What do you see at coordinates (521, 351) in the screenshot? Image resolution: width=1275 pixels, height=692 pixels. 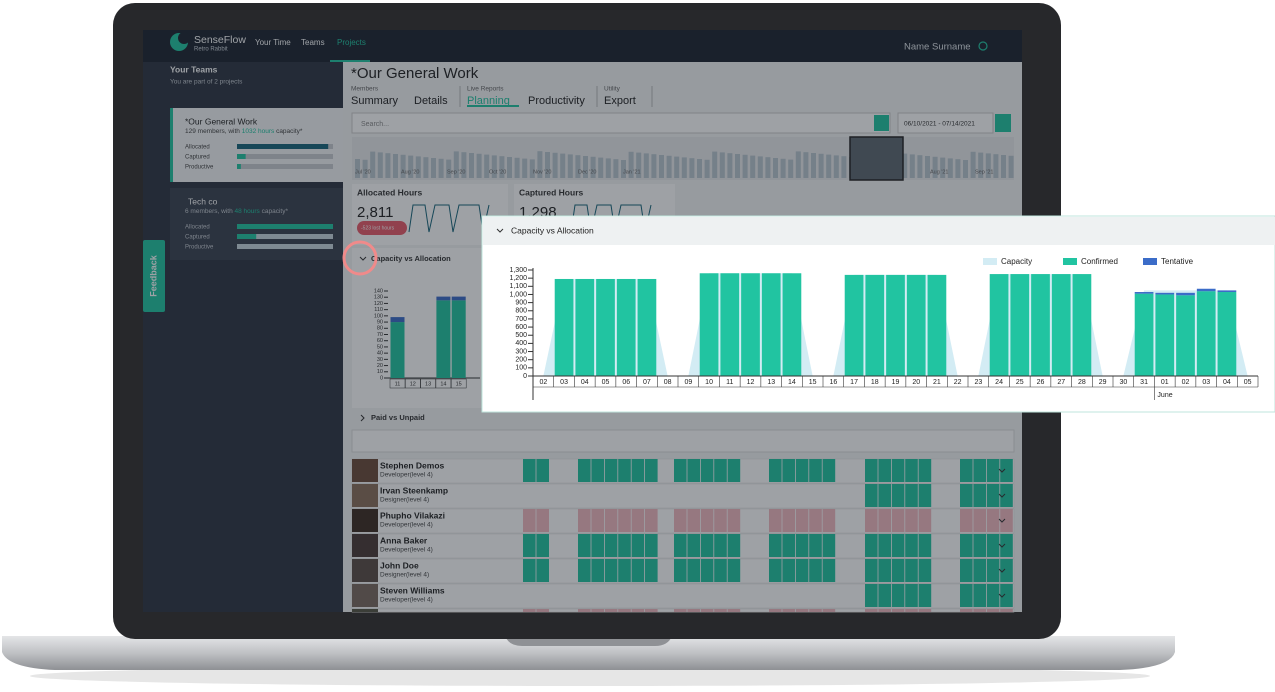 I see `y-tick-label: 300` at bounding box center [521, 351].